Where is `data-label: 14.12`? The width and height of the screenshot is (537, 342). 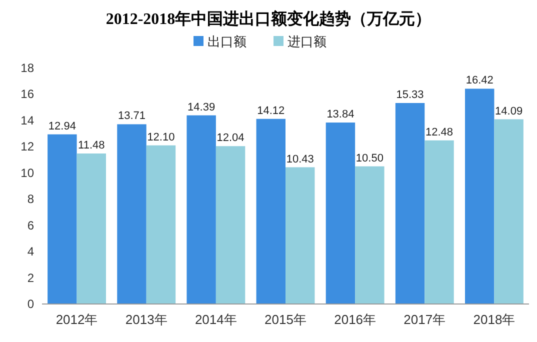 data-label: 14.12 is located at coordinates (271, 110).